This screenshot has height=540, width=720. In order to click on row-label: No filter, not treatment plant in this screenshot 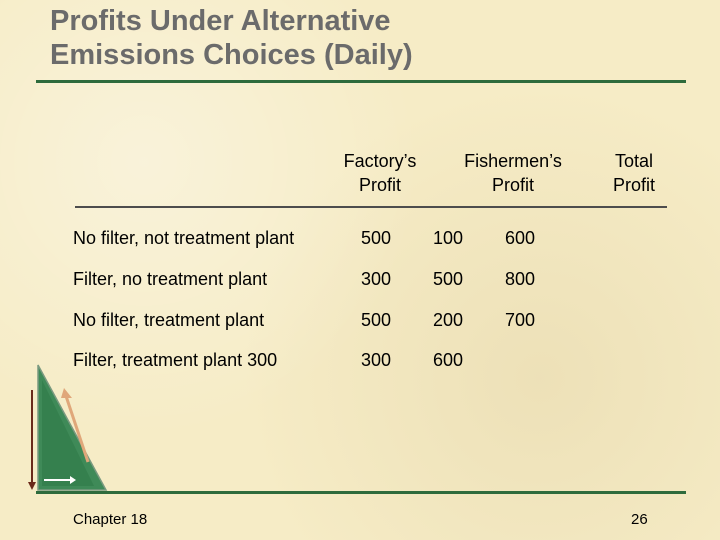, I will do `click(184, 238)`.